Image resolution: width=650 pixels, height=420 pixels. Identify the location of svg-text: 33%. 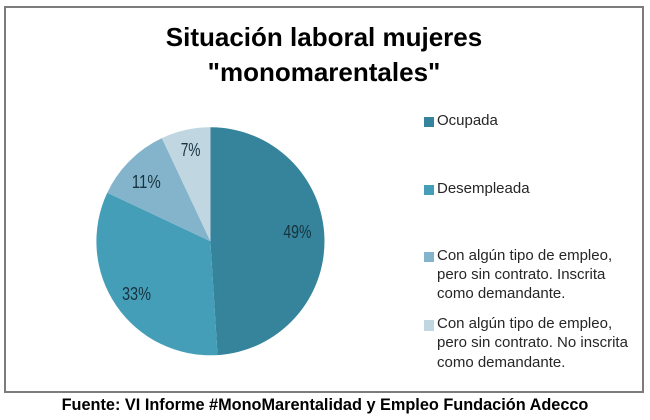
(136, 294).